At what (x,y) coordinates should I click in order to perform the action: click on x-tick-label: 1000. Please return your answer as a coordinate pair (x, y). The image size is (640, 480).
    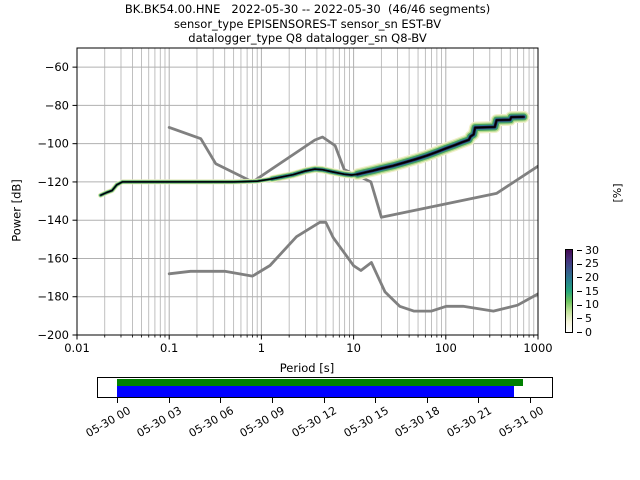
    Looking at the image, I should click on (537, 348).